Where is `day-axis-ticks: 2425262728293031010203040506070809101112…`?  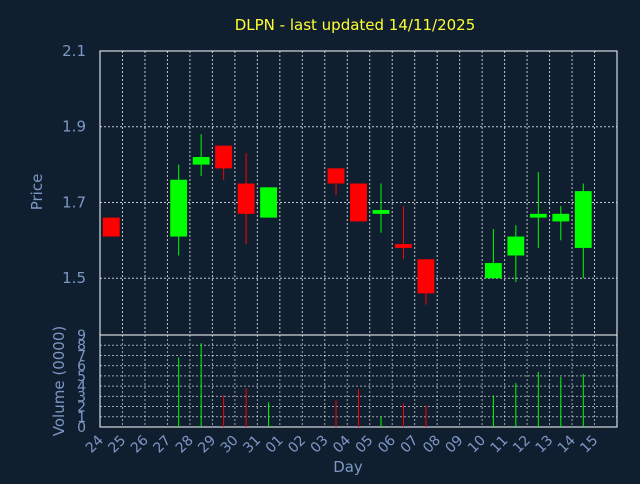
day-axis-ticks: 2425262728293031010203040506070809101112… is located at coordinates (342, 444).